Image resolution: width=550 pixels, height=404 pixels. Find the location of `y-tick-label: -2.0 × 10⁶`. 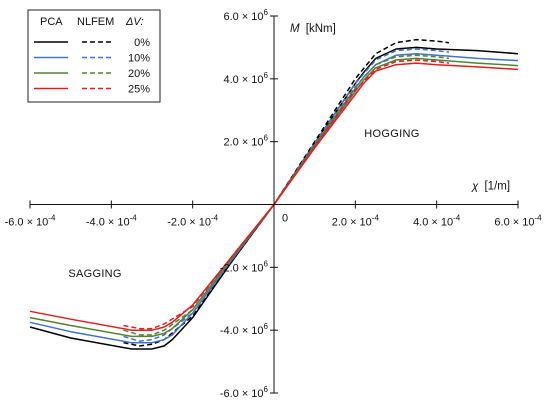

y-tick-label: -2.0 × 10⁶ is located at coordinates (244, 266).